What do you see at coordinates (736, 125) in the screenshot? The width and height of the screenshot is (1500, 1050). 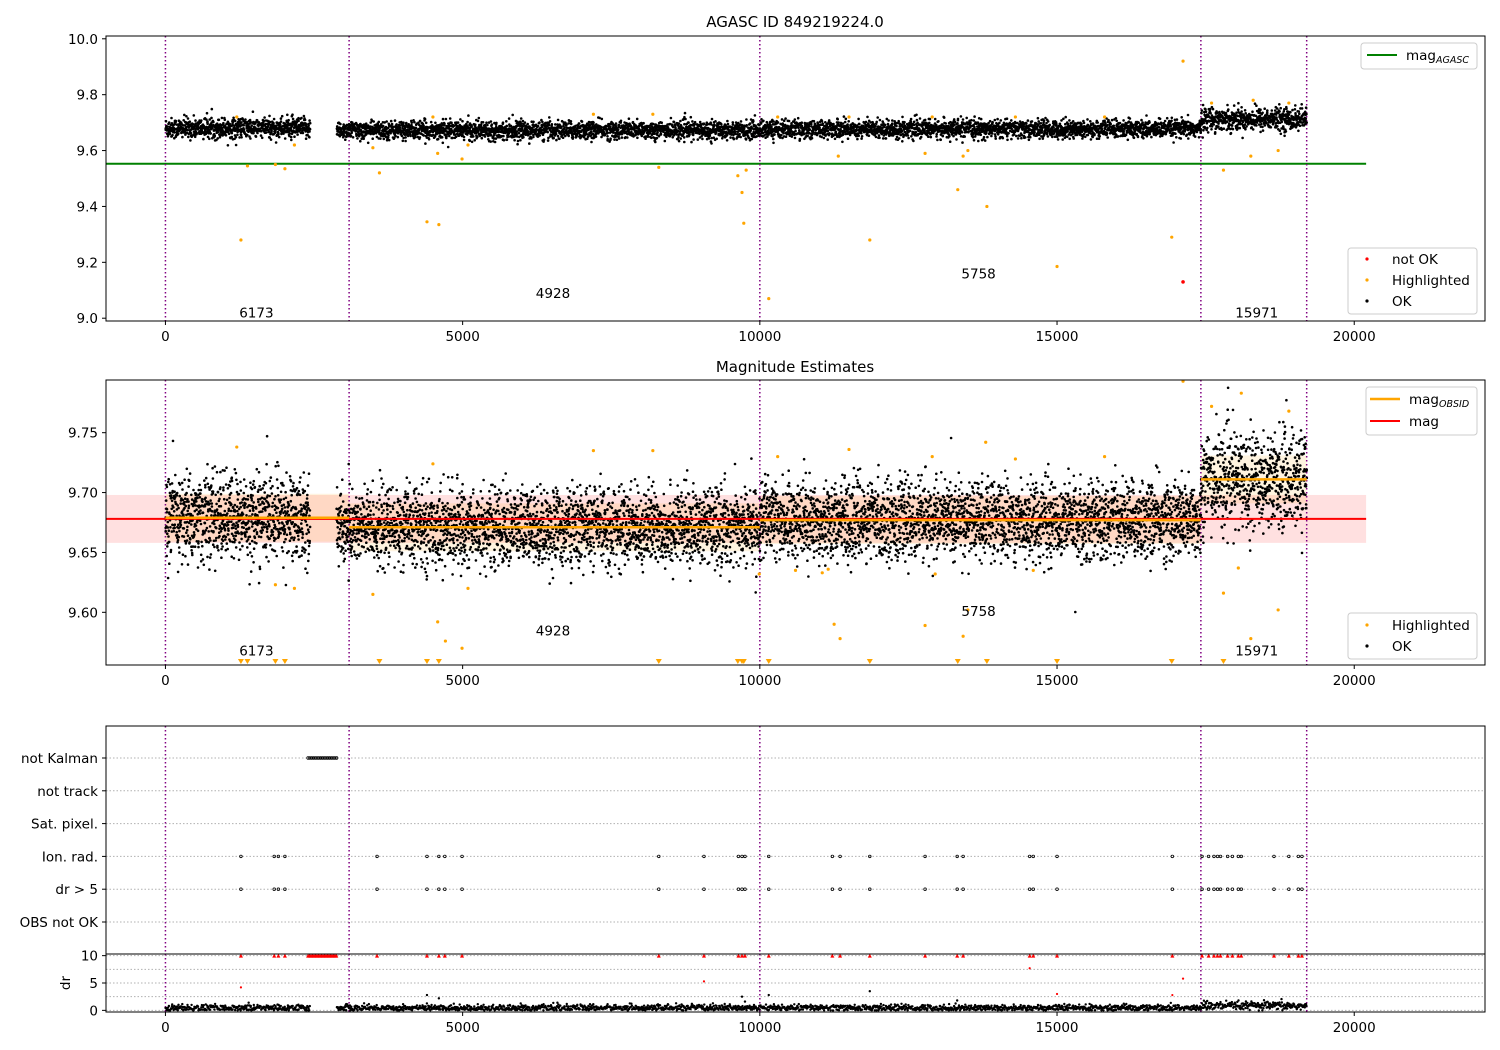 I see `panel1-ok-points` at bounding box center [736, 125].